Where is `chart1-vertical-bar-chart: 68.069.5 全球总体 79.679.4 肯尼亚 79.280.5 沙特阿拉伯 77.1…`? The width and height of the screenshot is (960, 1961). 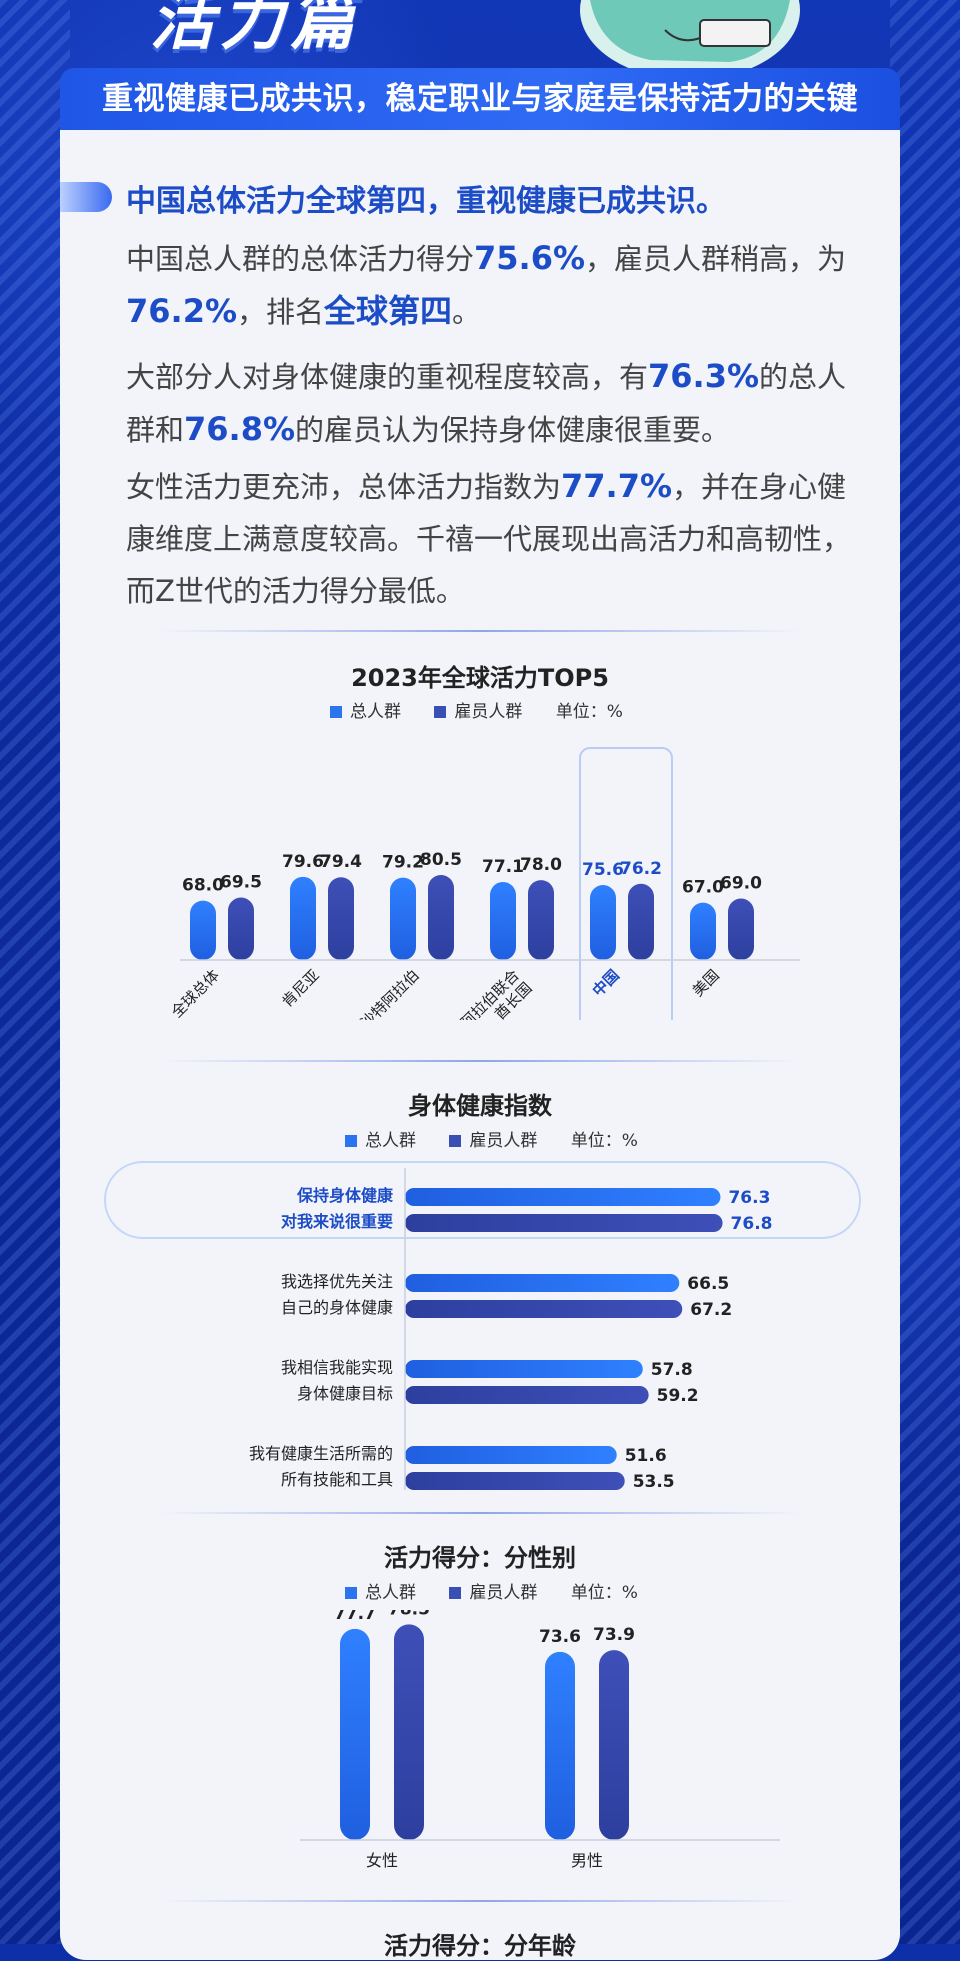
chart1-vertical-bar-chart: 68.069.5 全球总体 79.679.4 肯尼亚 79.280.5 沙特阿拉伯 77.1… is located at coordinates (484, 883).